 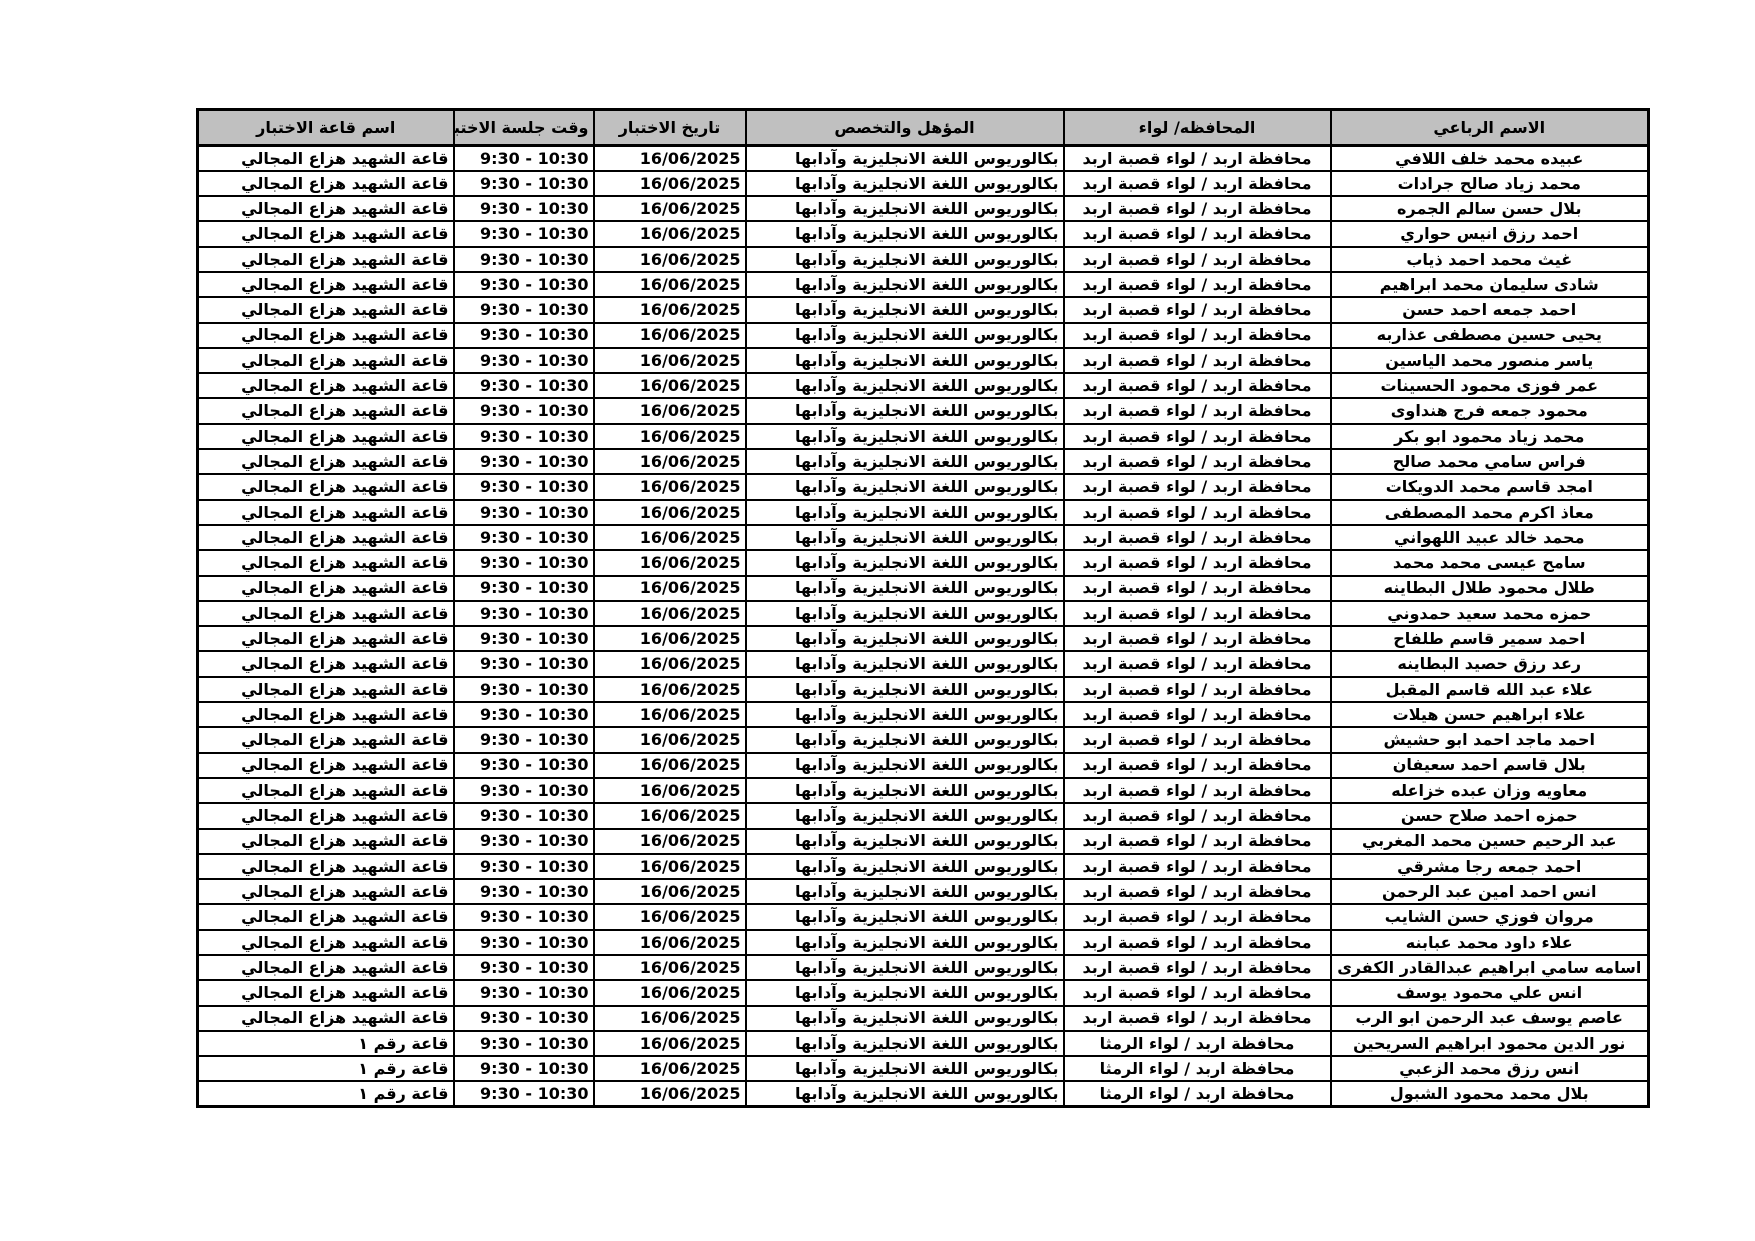 What do you see at coordinates (1489, 942) in the screenshot?
I see `cell-full-name: علاء داود محمد عبابنه` at bounding box center [1489, 942].